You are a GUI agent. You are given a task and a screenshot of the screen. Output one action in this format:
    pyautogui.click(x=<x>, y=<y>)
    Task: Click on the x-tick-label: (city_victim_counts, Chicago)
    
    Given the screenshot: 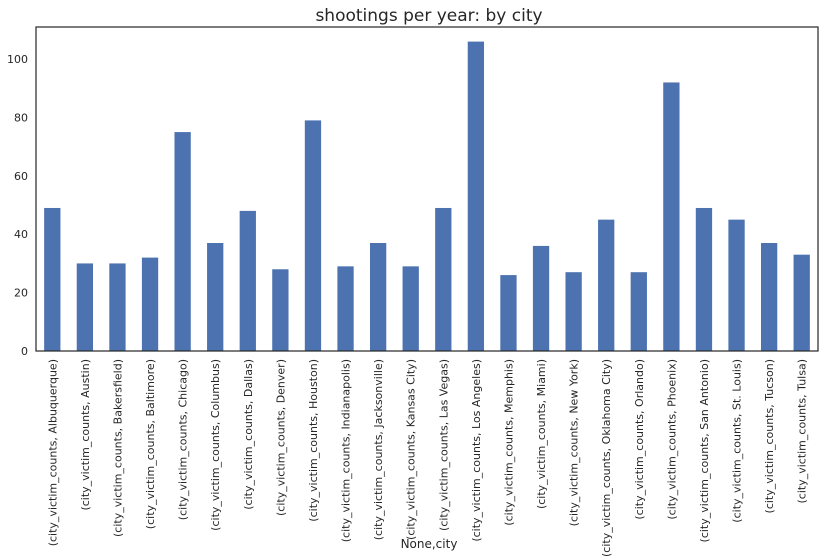 What is the action you would take?
    pyautogui.click(x=183, y=439)
    